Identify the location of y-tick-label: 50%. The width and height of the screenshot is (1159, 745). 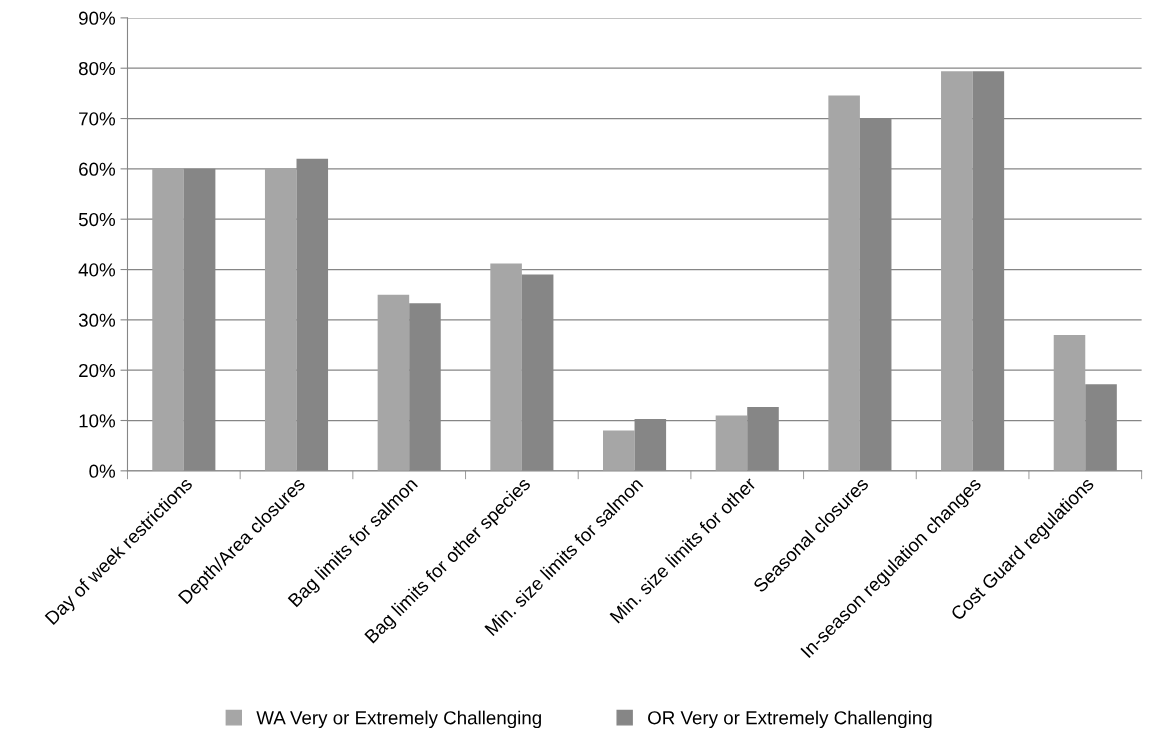
(97, 219).